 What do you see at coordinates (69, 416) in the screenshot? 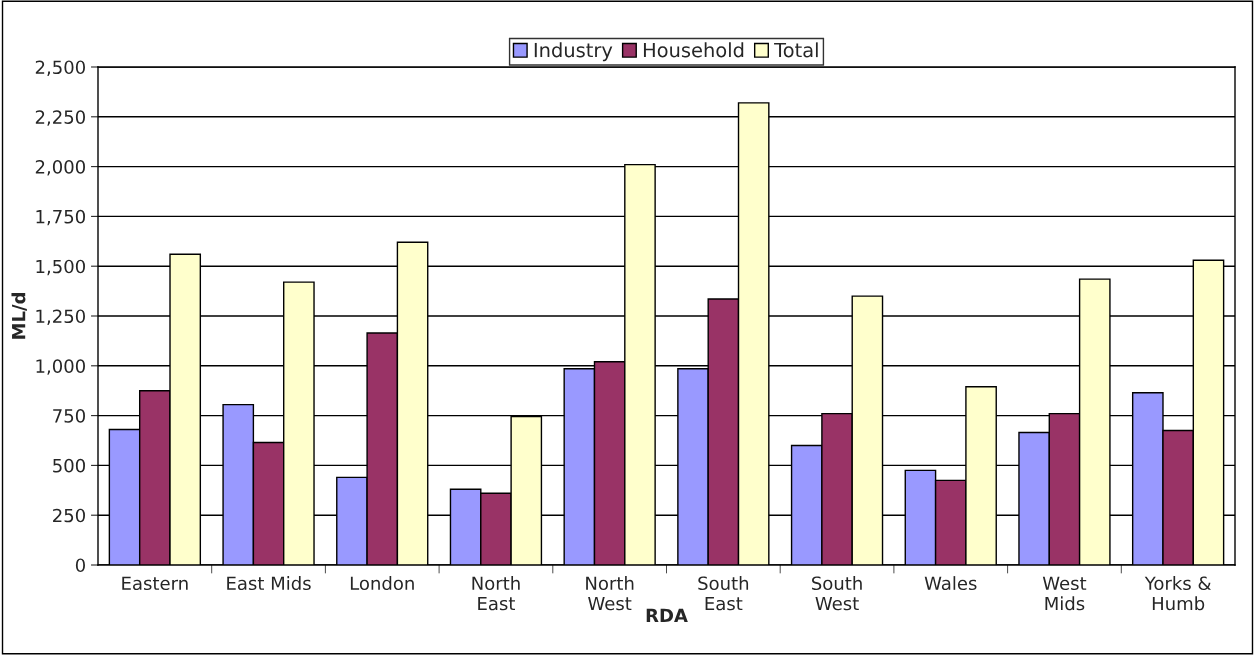
I see `y-tick-label: 750` at bounding box center [69, 416].